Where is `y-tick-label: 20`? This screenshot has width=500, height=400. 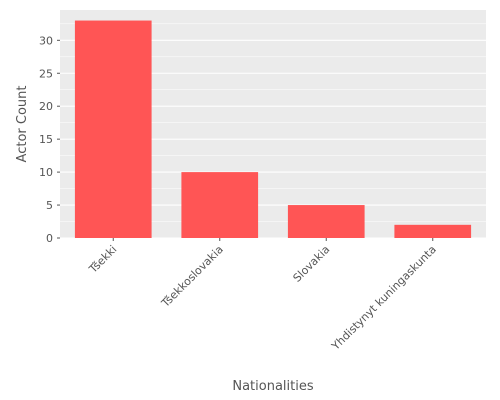 y-tick-label: 20 is located at coordinates (46, 106).